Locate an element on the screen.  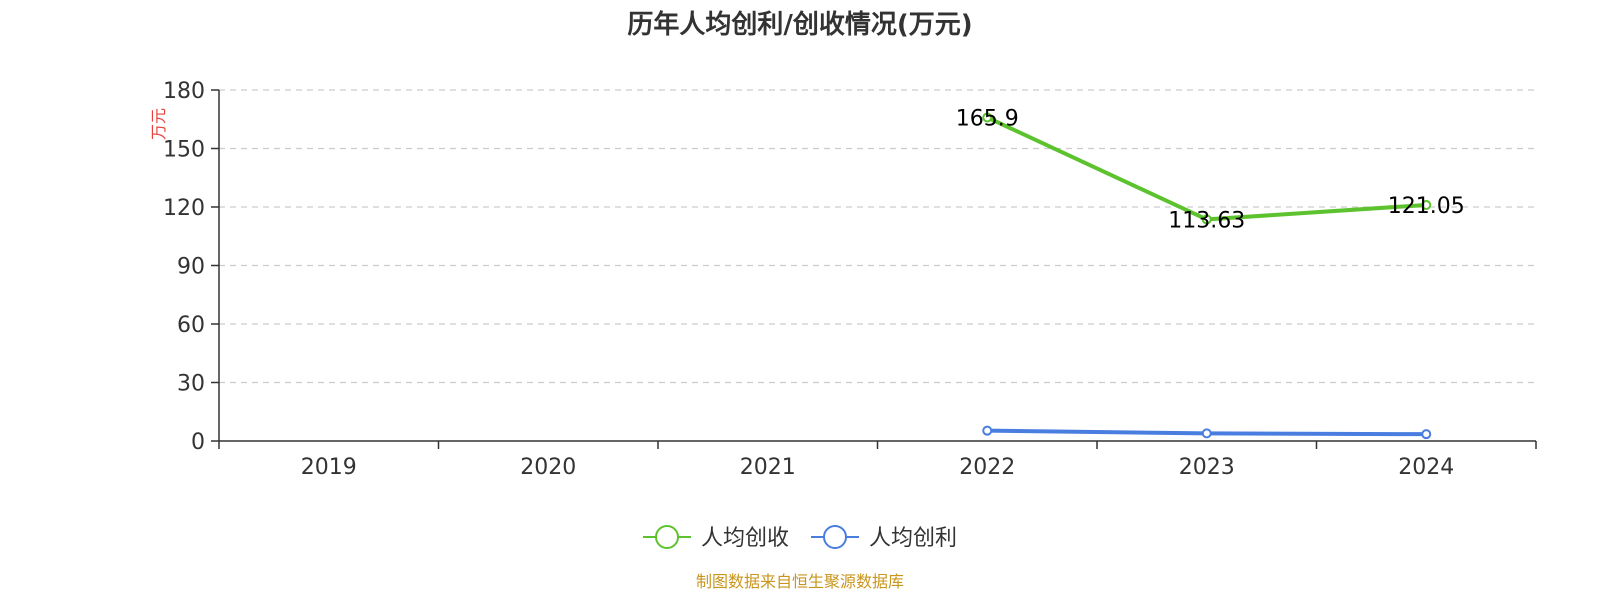
legend-label: 人均创利 is located at coordinates (913, 538).